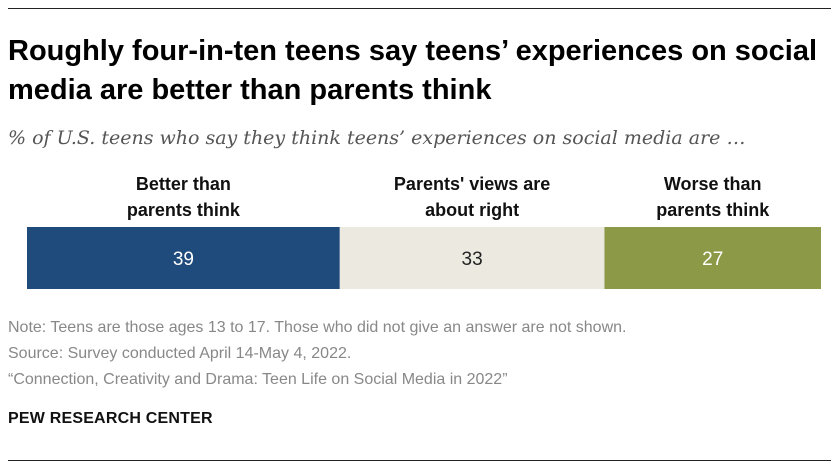 The height and width of the screenshot is (470, 840). Describe the element at coordinates (183, 184) in the screenshot. I see `category-label-better-than-parents-think-line-1: Better than` at that location.